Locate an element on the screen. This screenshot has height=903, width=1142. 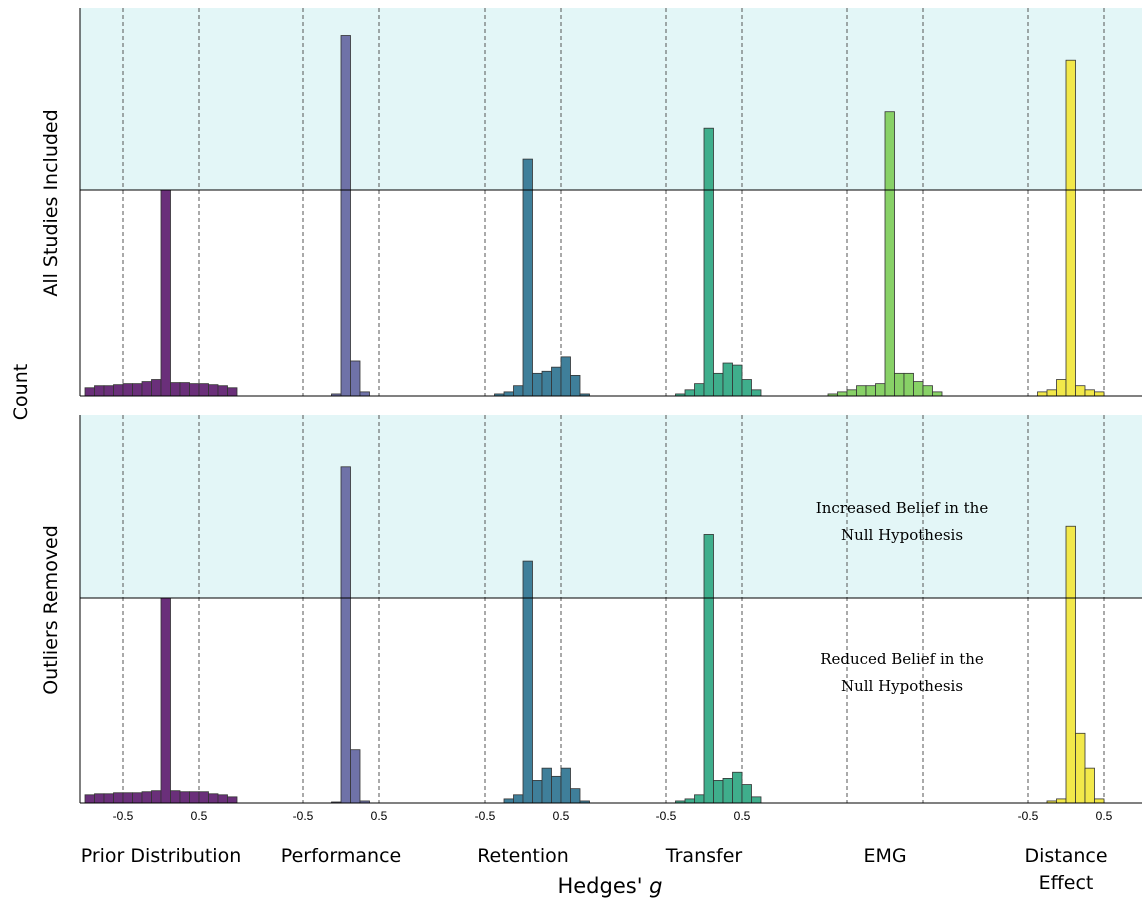
bar-row1-cond5-bin7 is located at coordinates (870, 391).